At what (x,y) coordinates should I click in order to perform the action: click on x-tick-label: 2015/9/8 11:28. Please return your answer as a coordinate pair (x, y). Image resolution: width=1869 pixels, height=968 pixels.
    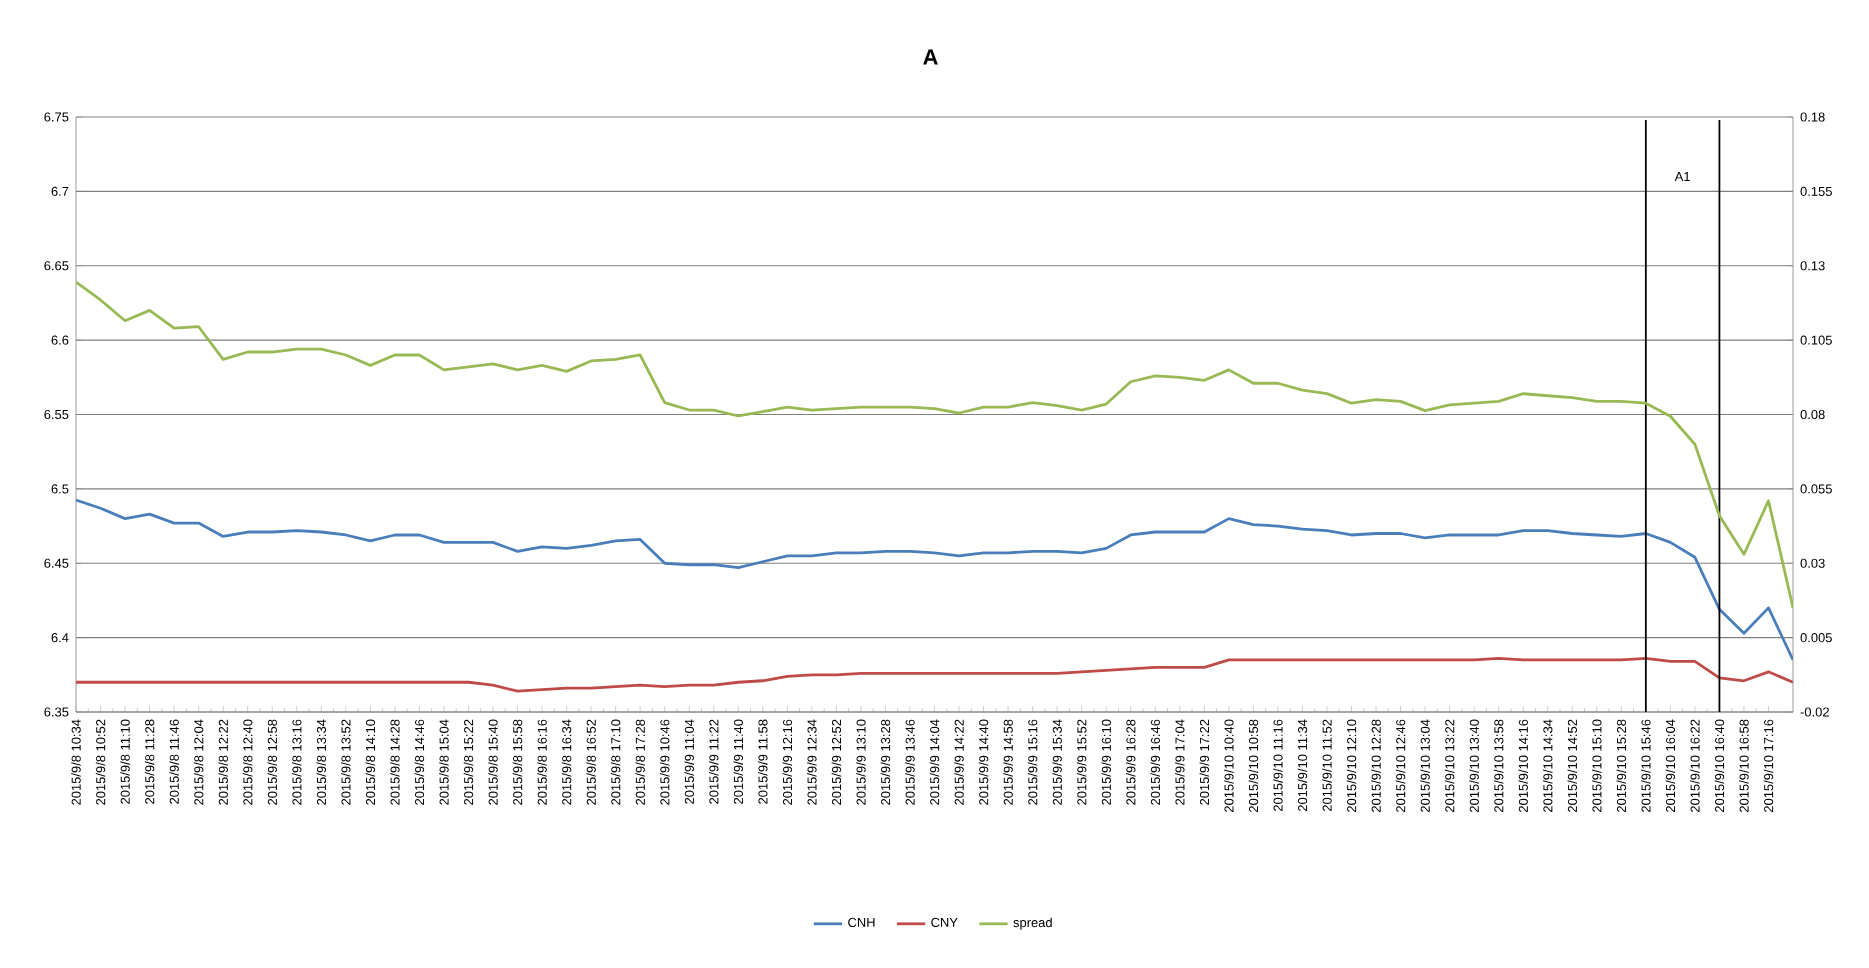
    Looking at the image, I should click on (149, 761).